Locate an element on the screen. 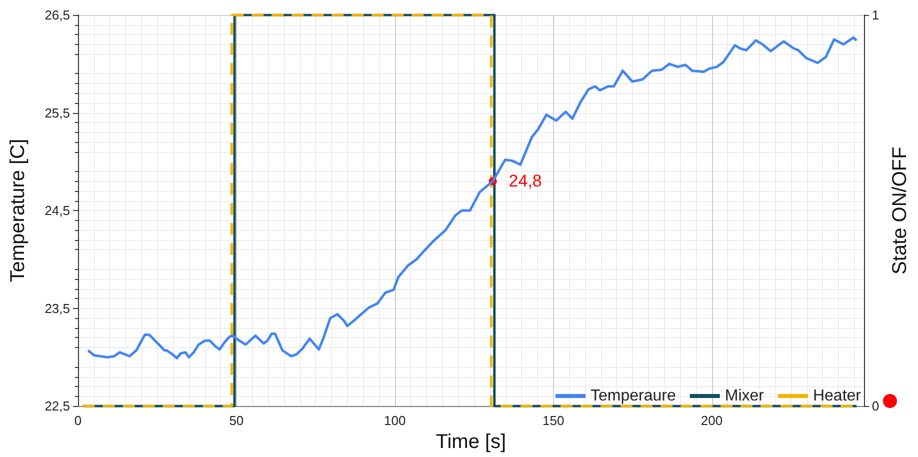  legend-label: Heater is located at coordinates (837, 396).